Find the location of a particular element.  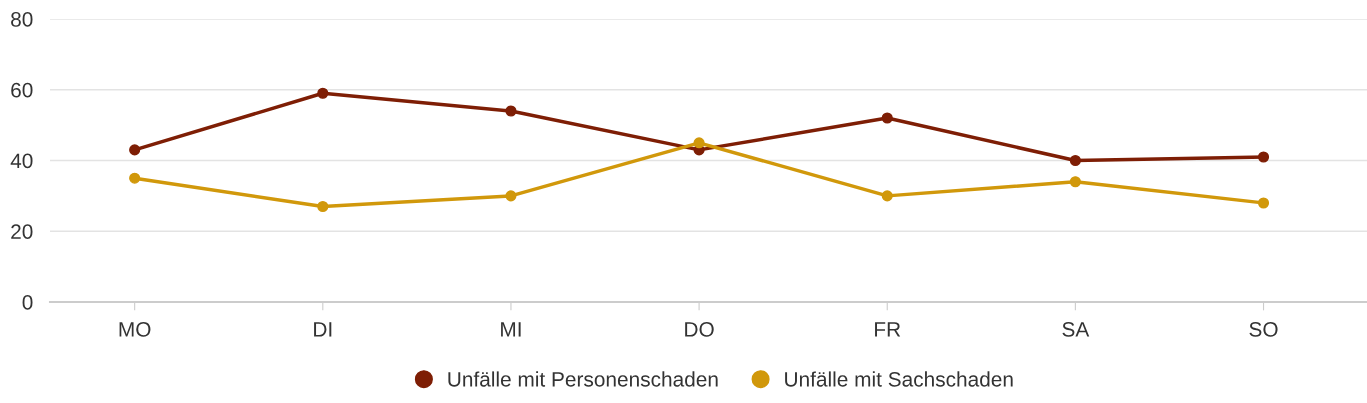

x-tick-label: MI is located at coordinates (511, 329).